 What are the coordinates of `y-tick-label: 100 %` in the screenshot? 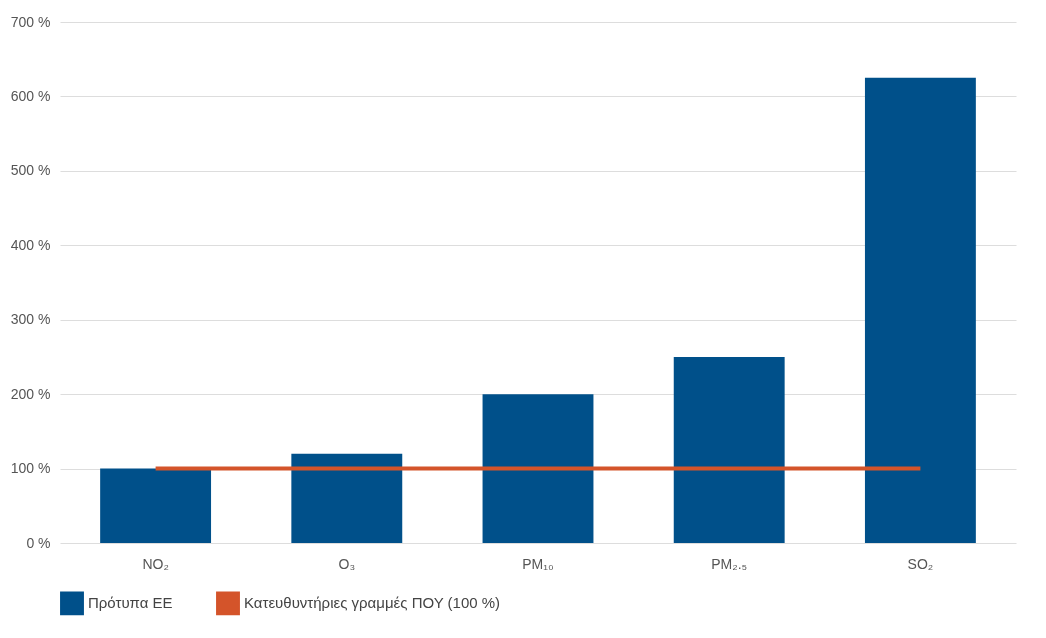 It's located at (30, 468).